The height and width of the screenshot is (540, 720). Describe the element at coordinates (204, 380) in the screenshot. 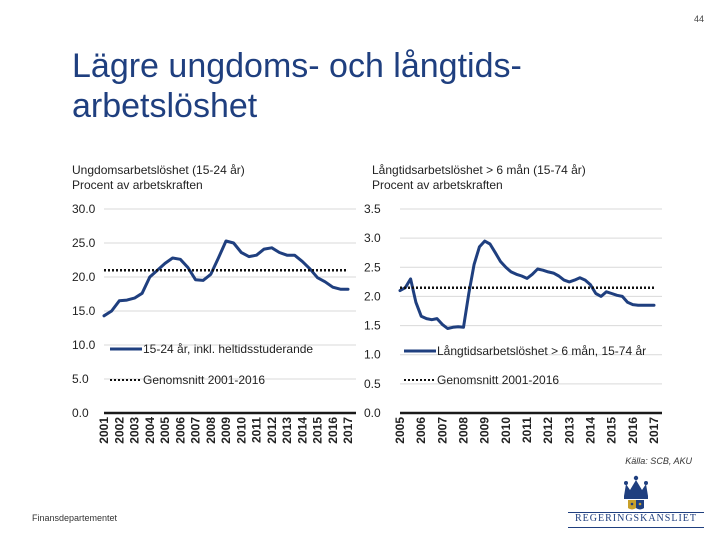

I see `youth-legend-label: Genomsnitt 2001-2016` at that location.